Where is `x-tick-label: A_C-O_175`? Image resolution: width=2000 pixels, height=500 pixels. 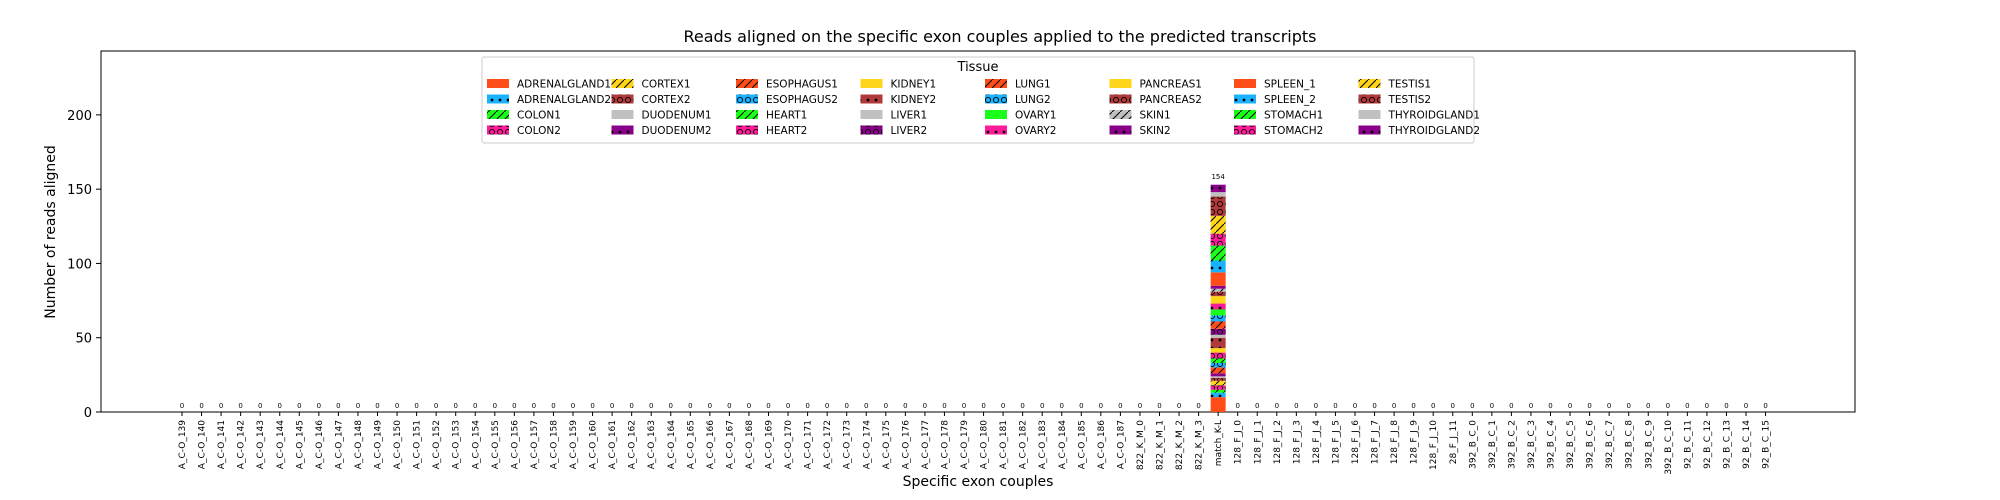
x-tick-label: A_C-O_175 is located at coordinates (887, 444).